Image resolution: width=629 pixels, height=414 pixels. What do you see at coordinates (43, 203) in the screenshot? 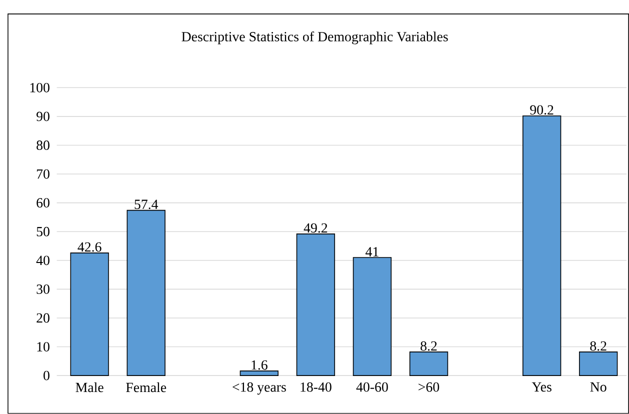
I see `y-tick-label: 60` at bounding box center [43, 203].